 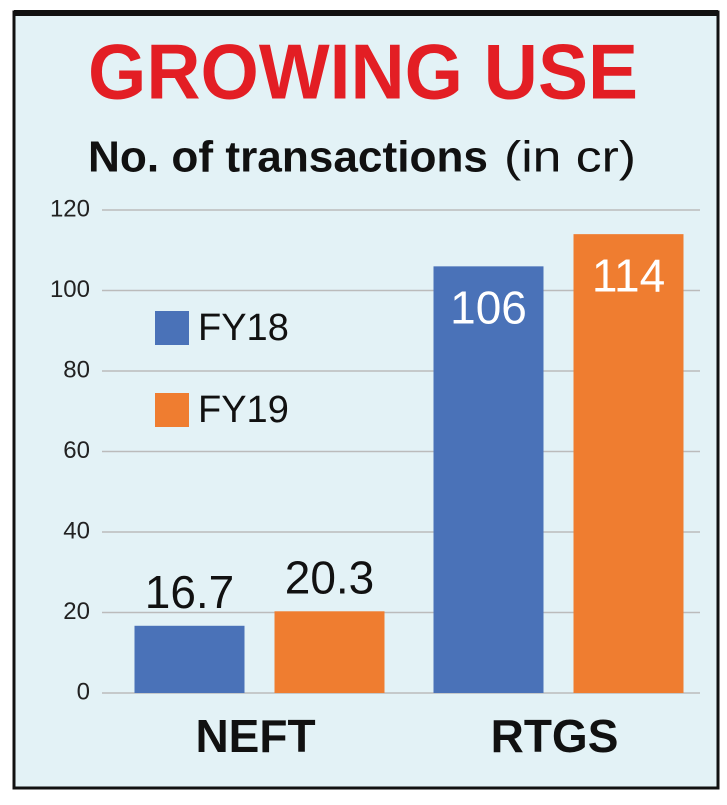 I want to click on y-tick-label: 60, so click(x=76, y=450).